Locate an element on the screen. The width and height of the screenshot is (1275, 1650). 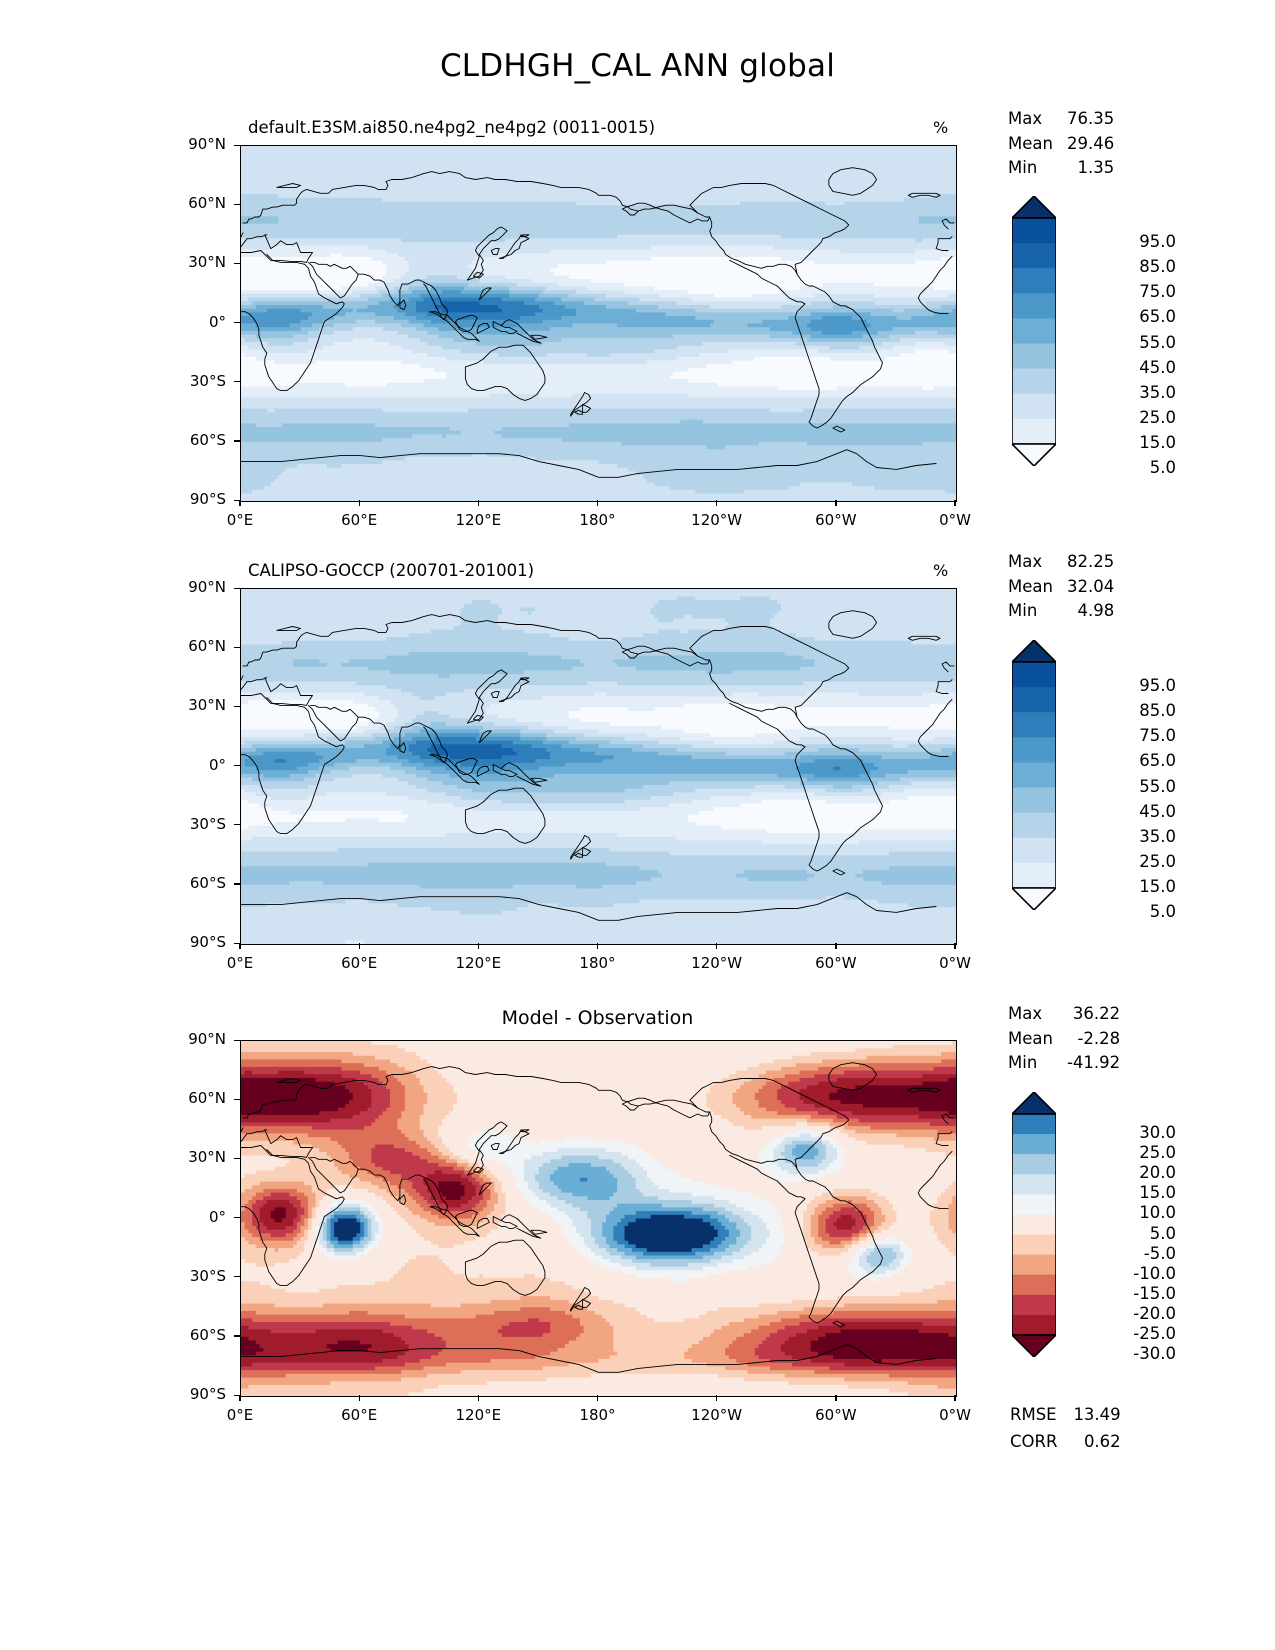
x-axis-label: 180° is located at coordinates (597, 1415).